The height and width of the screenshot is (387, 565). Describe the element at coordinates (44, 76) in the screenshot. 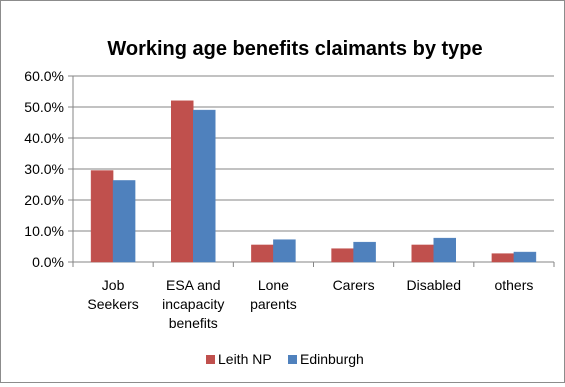

I see `y-tick-label: 60.0%` at that location.